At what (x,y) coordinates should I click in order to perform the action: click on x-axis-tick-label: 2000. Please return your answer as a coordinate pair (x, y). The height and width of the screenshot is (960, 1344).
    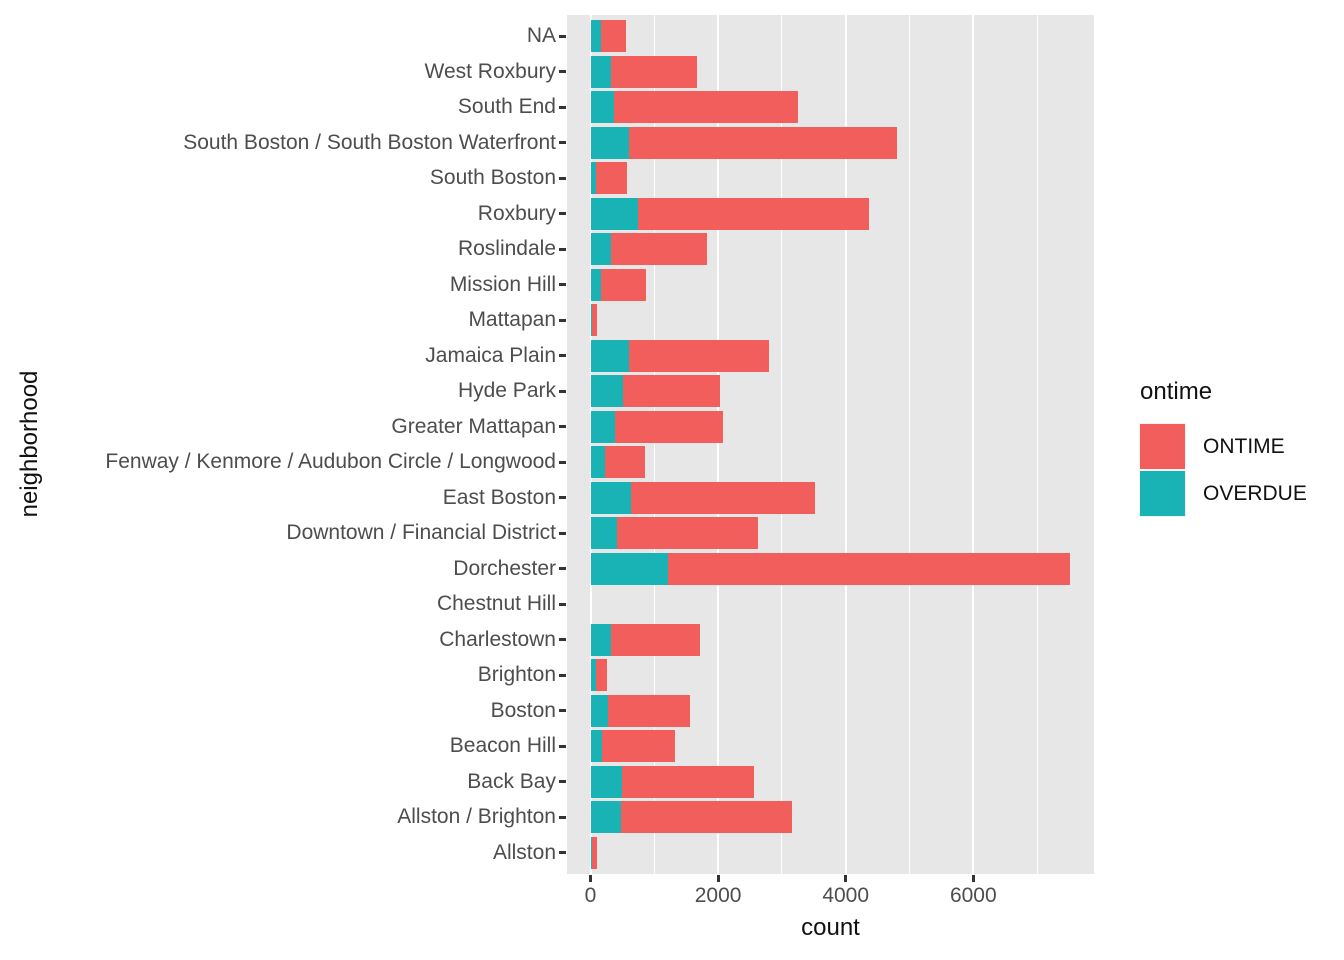
    Looking at the image, I should click on (718, 895).